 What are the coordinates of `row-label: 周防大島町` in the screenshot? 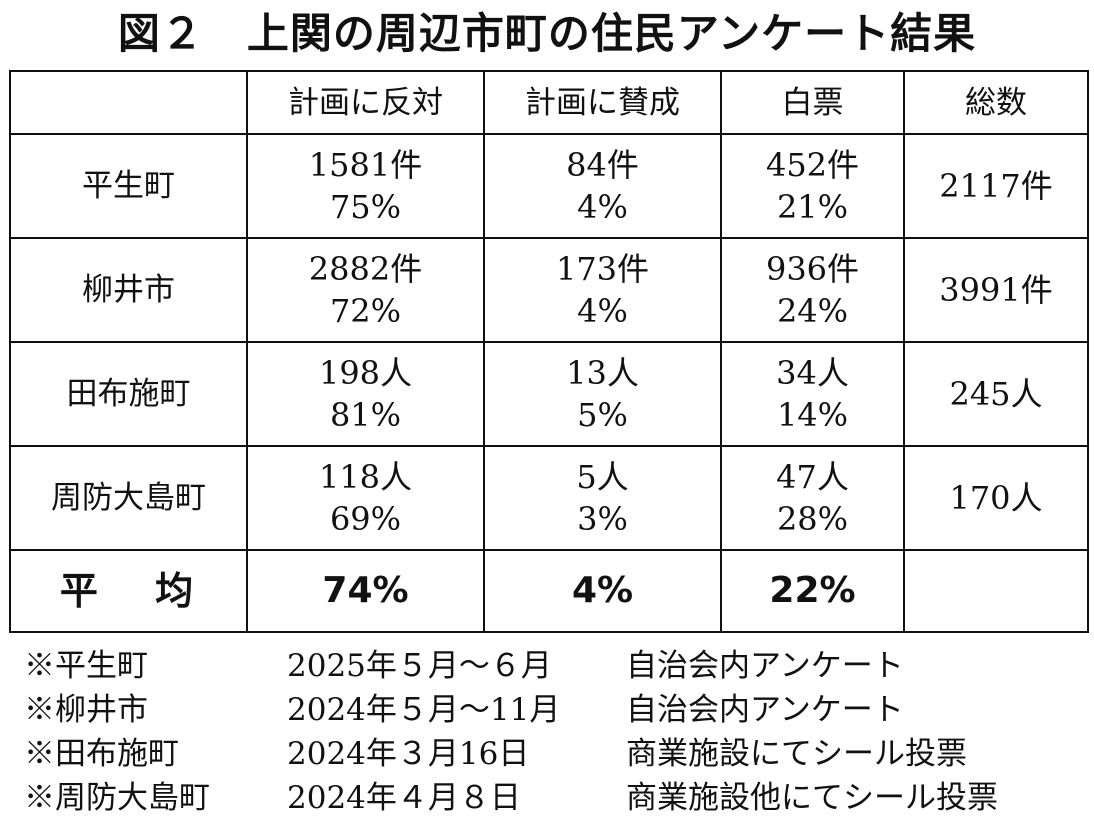 It's located at (128, 498).